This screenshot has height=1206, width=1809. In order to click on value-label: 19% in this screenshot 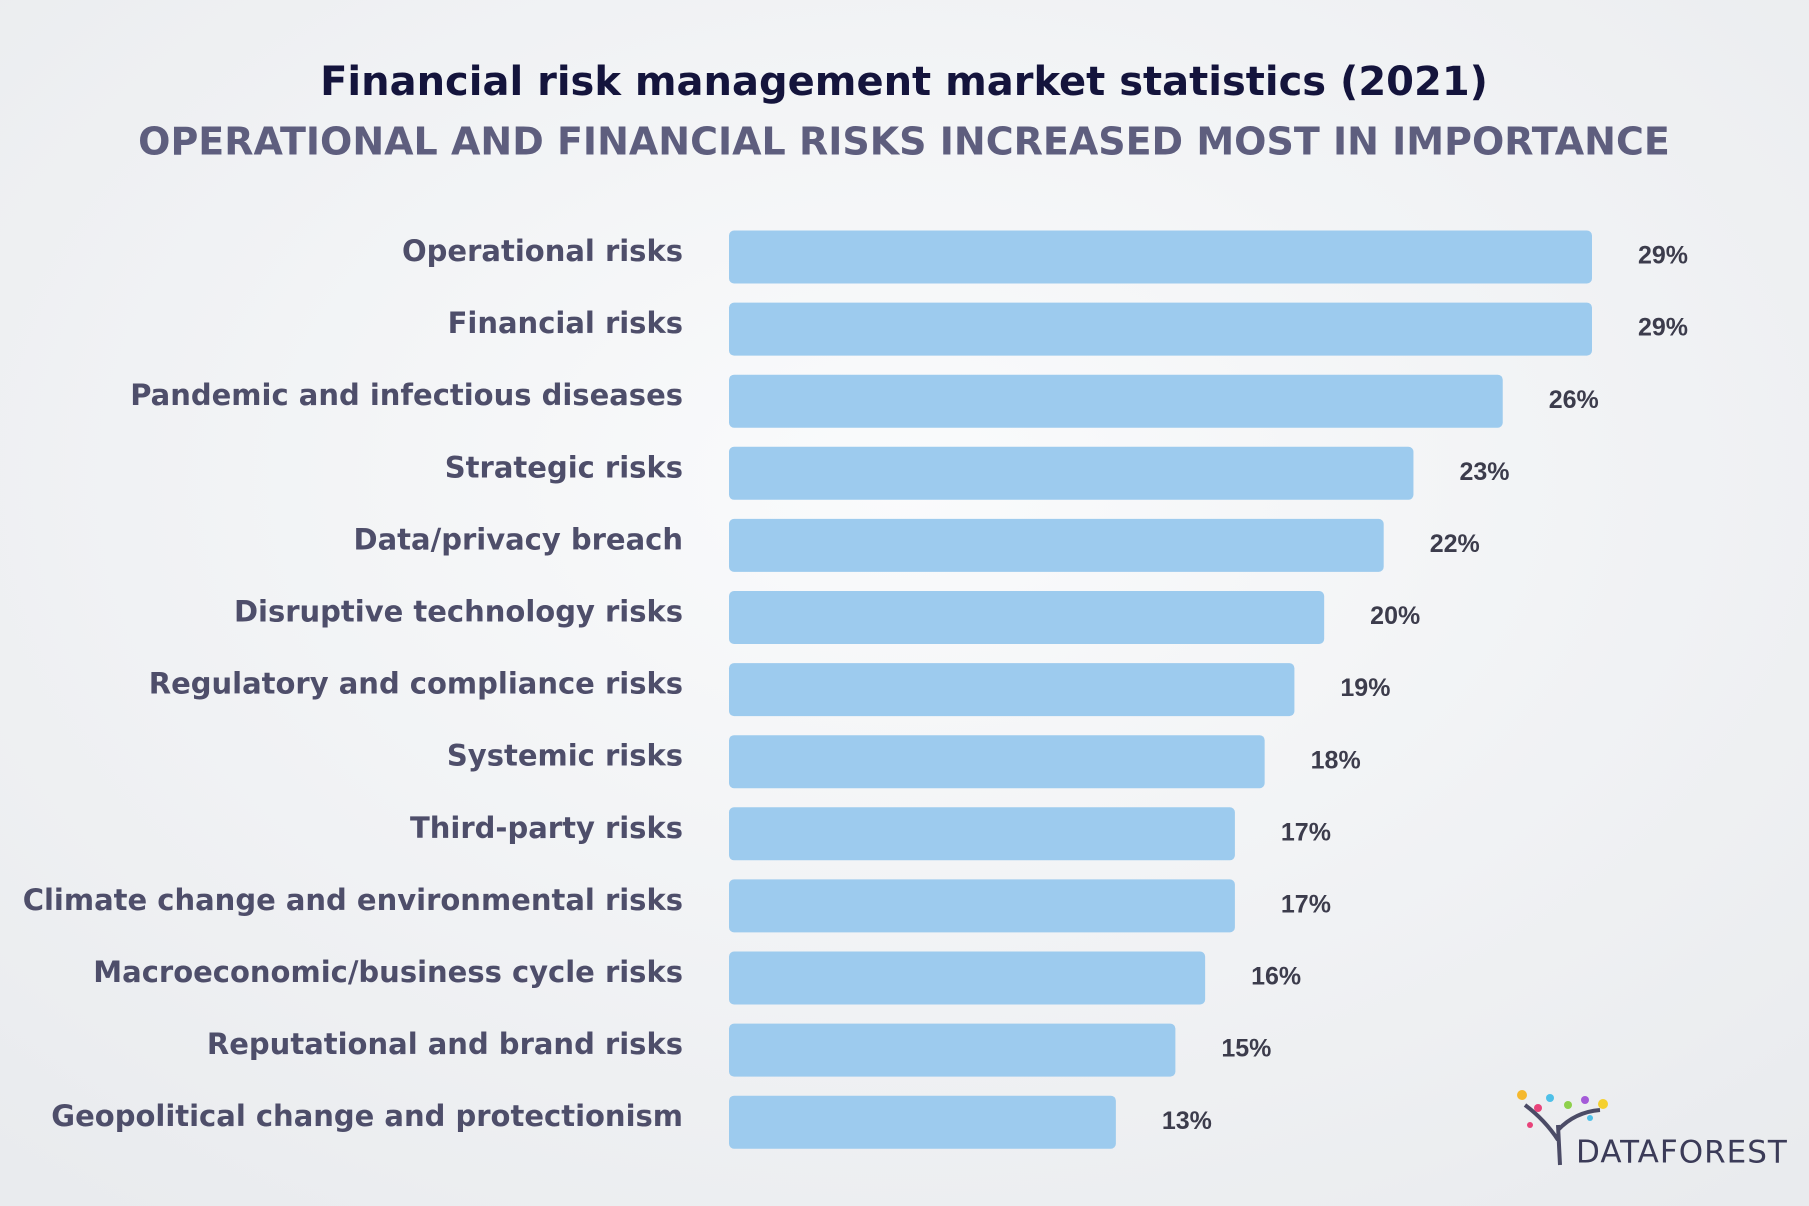, I will do `click(1365, 688)`.